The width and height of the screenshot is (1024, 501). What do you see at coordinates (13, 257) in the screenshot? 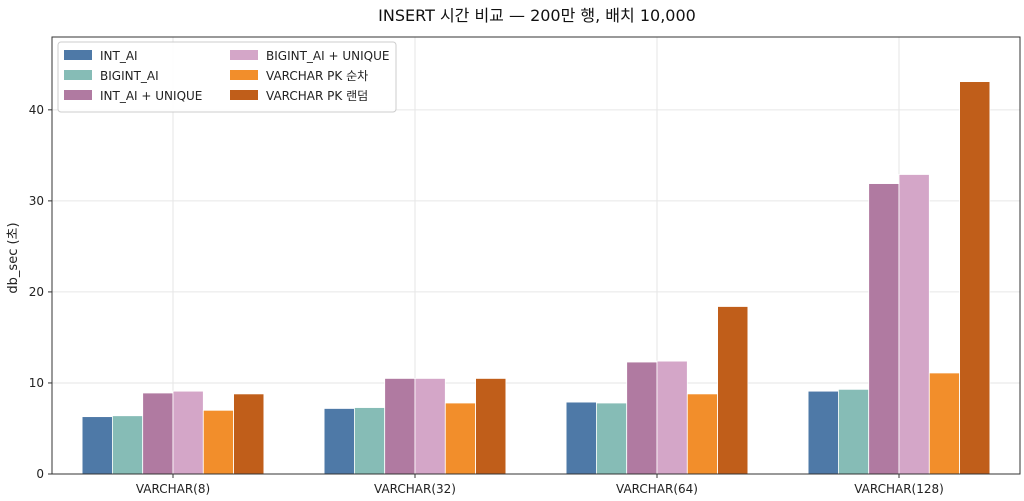
I see `y-axis-label: db_sec (초)` at bounding box center [13, 257].